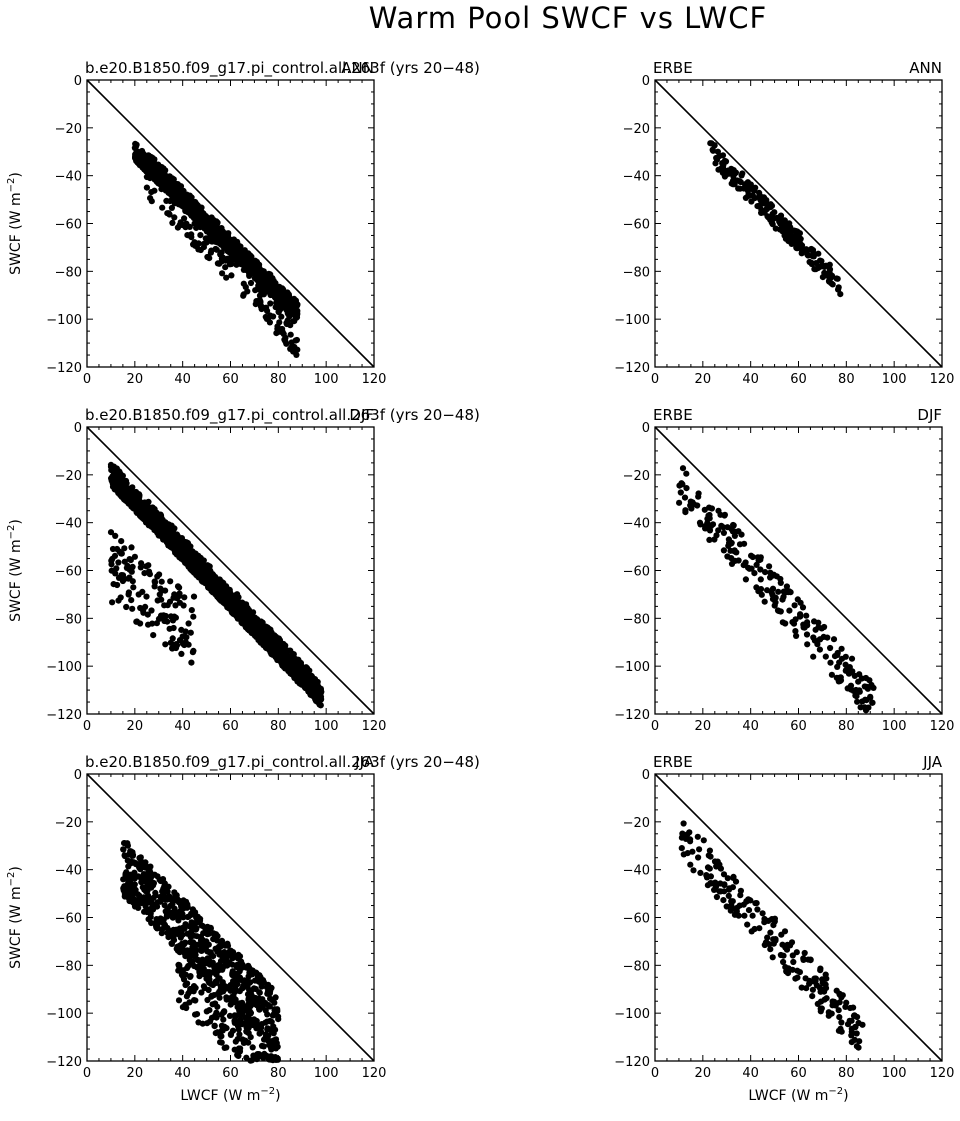 The height and width of the screenshot is (1121, 960). I want to click on y-tick-label: −40, so click(68, 524).